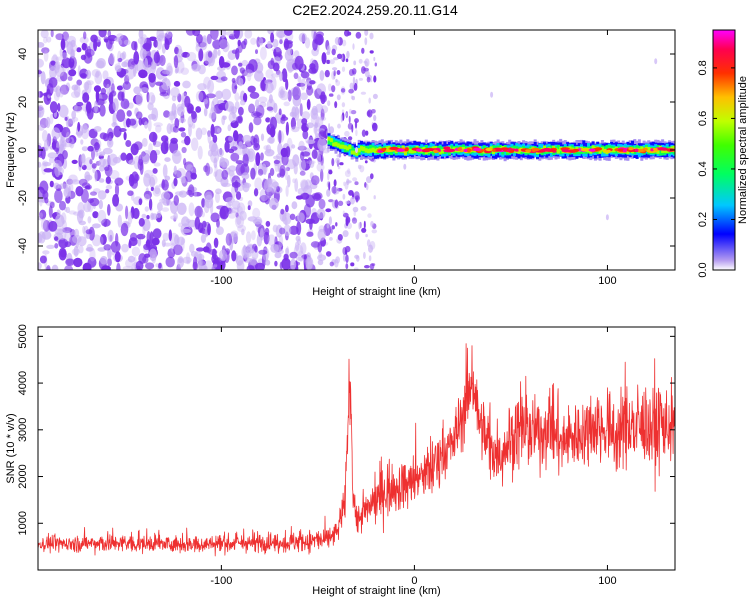 This screenshot has height=600, width=750. What do you see at coordinates (607, 281) in the screenshot?
I see `x-tick-label: 100` at bounding box center [607, 281].